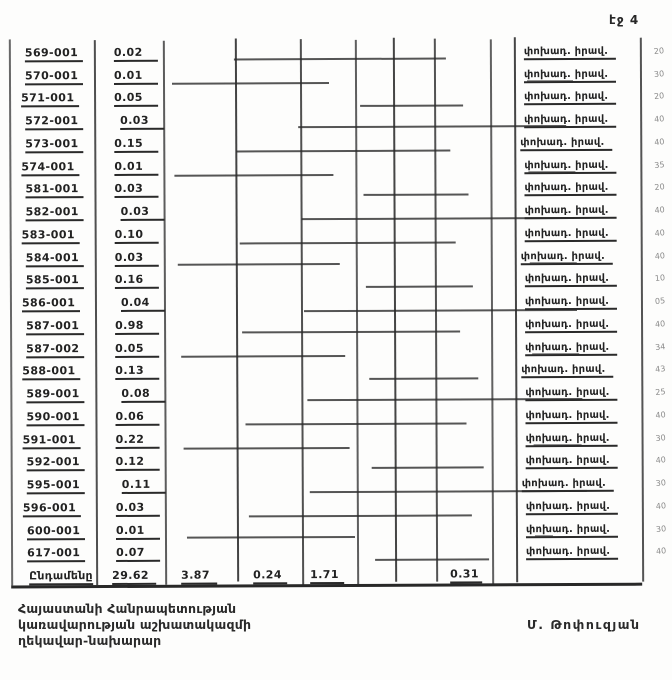 This screenshot has width=672, height=680. Describe the element at coordinates (134, 576) in the screenshot. I see `total-value-col2: 29.62` at that location.